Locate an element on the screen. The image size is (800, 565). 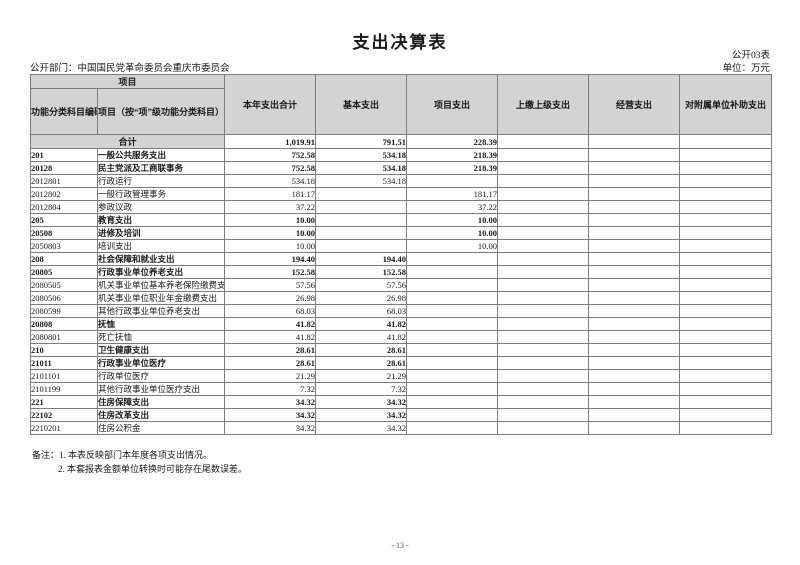
row-code: 20128 is located at coordinates (64, 168).